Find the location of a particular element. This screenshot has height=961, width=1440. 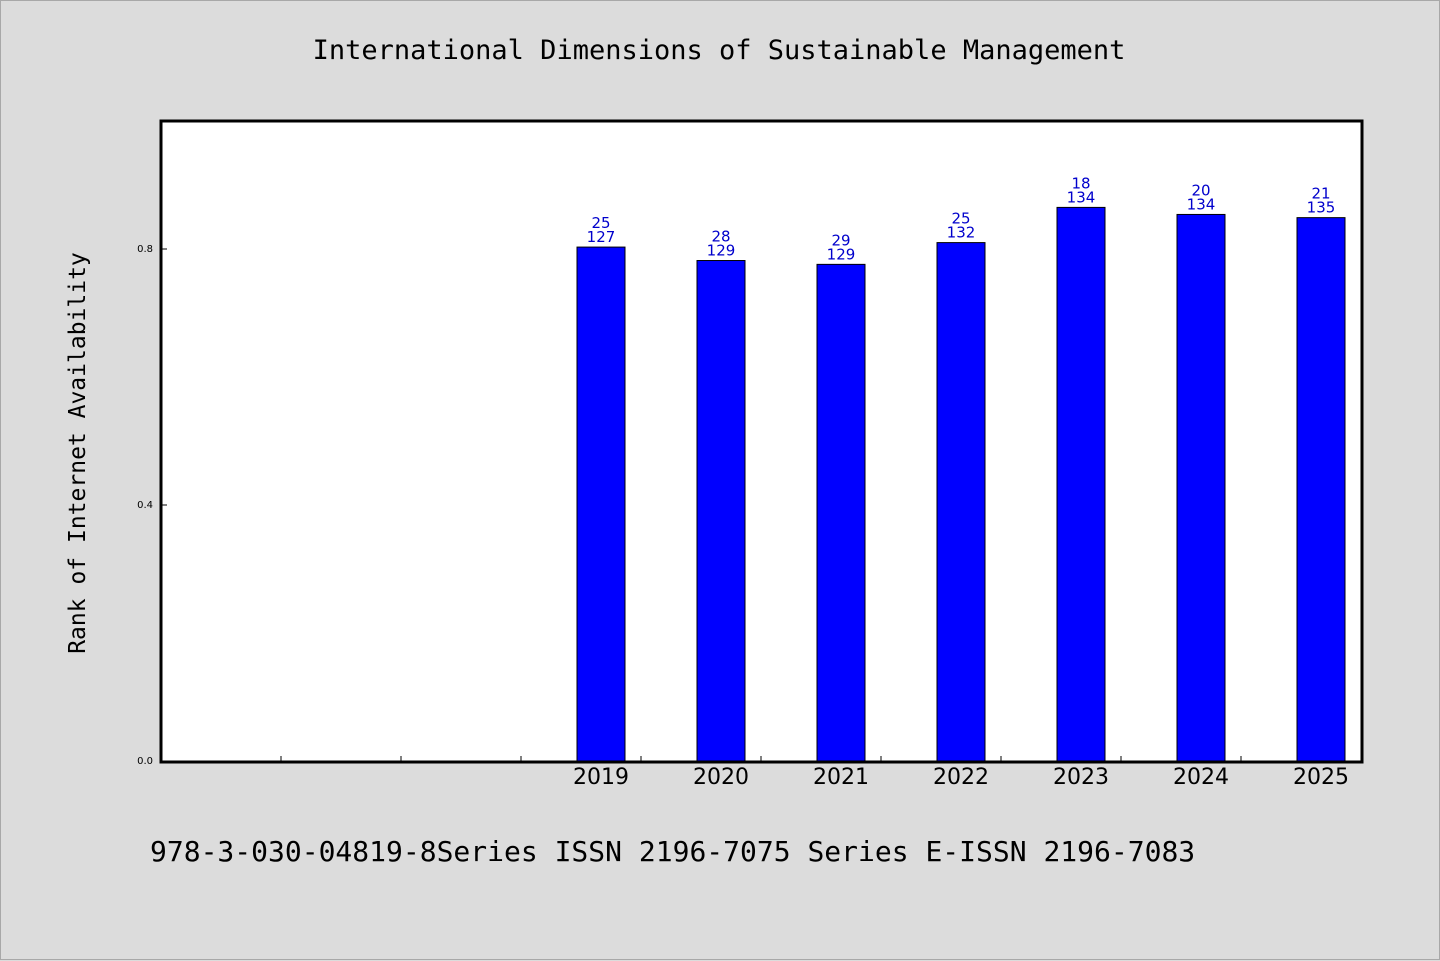

x-tick-label: 2022 is located at coordinates (961, 777).